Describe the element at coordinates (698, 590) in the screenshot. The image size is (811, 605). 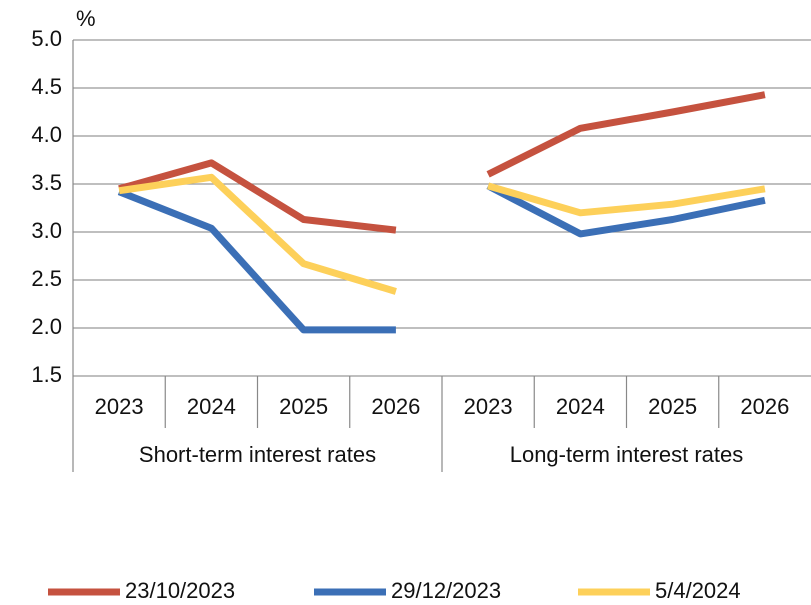
I see `legend-label: 5/4/2024` at that location.